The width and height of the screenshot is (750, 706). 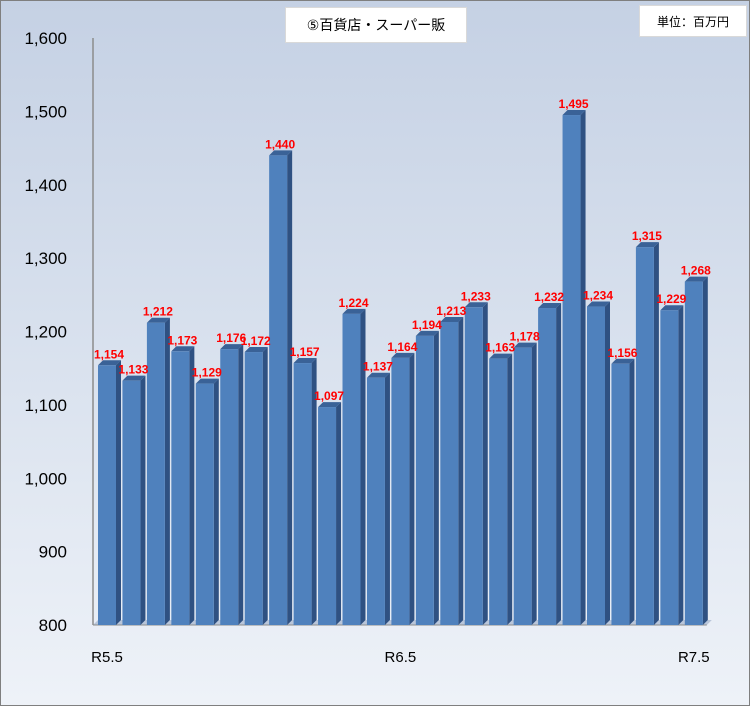 What do you see at coordinates (231, 338) in the screenshot?
I see `data-label: 1,176` at bounding box center [231, 338].